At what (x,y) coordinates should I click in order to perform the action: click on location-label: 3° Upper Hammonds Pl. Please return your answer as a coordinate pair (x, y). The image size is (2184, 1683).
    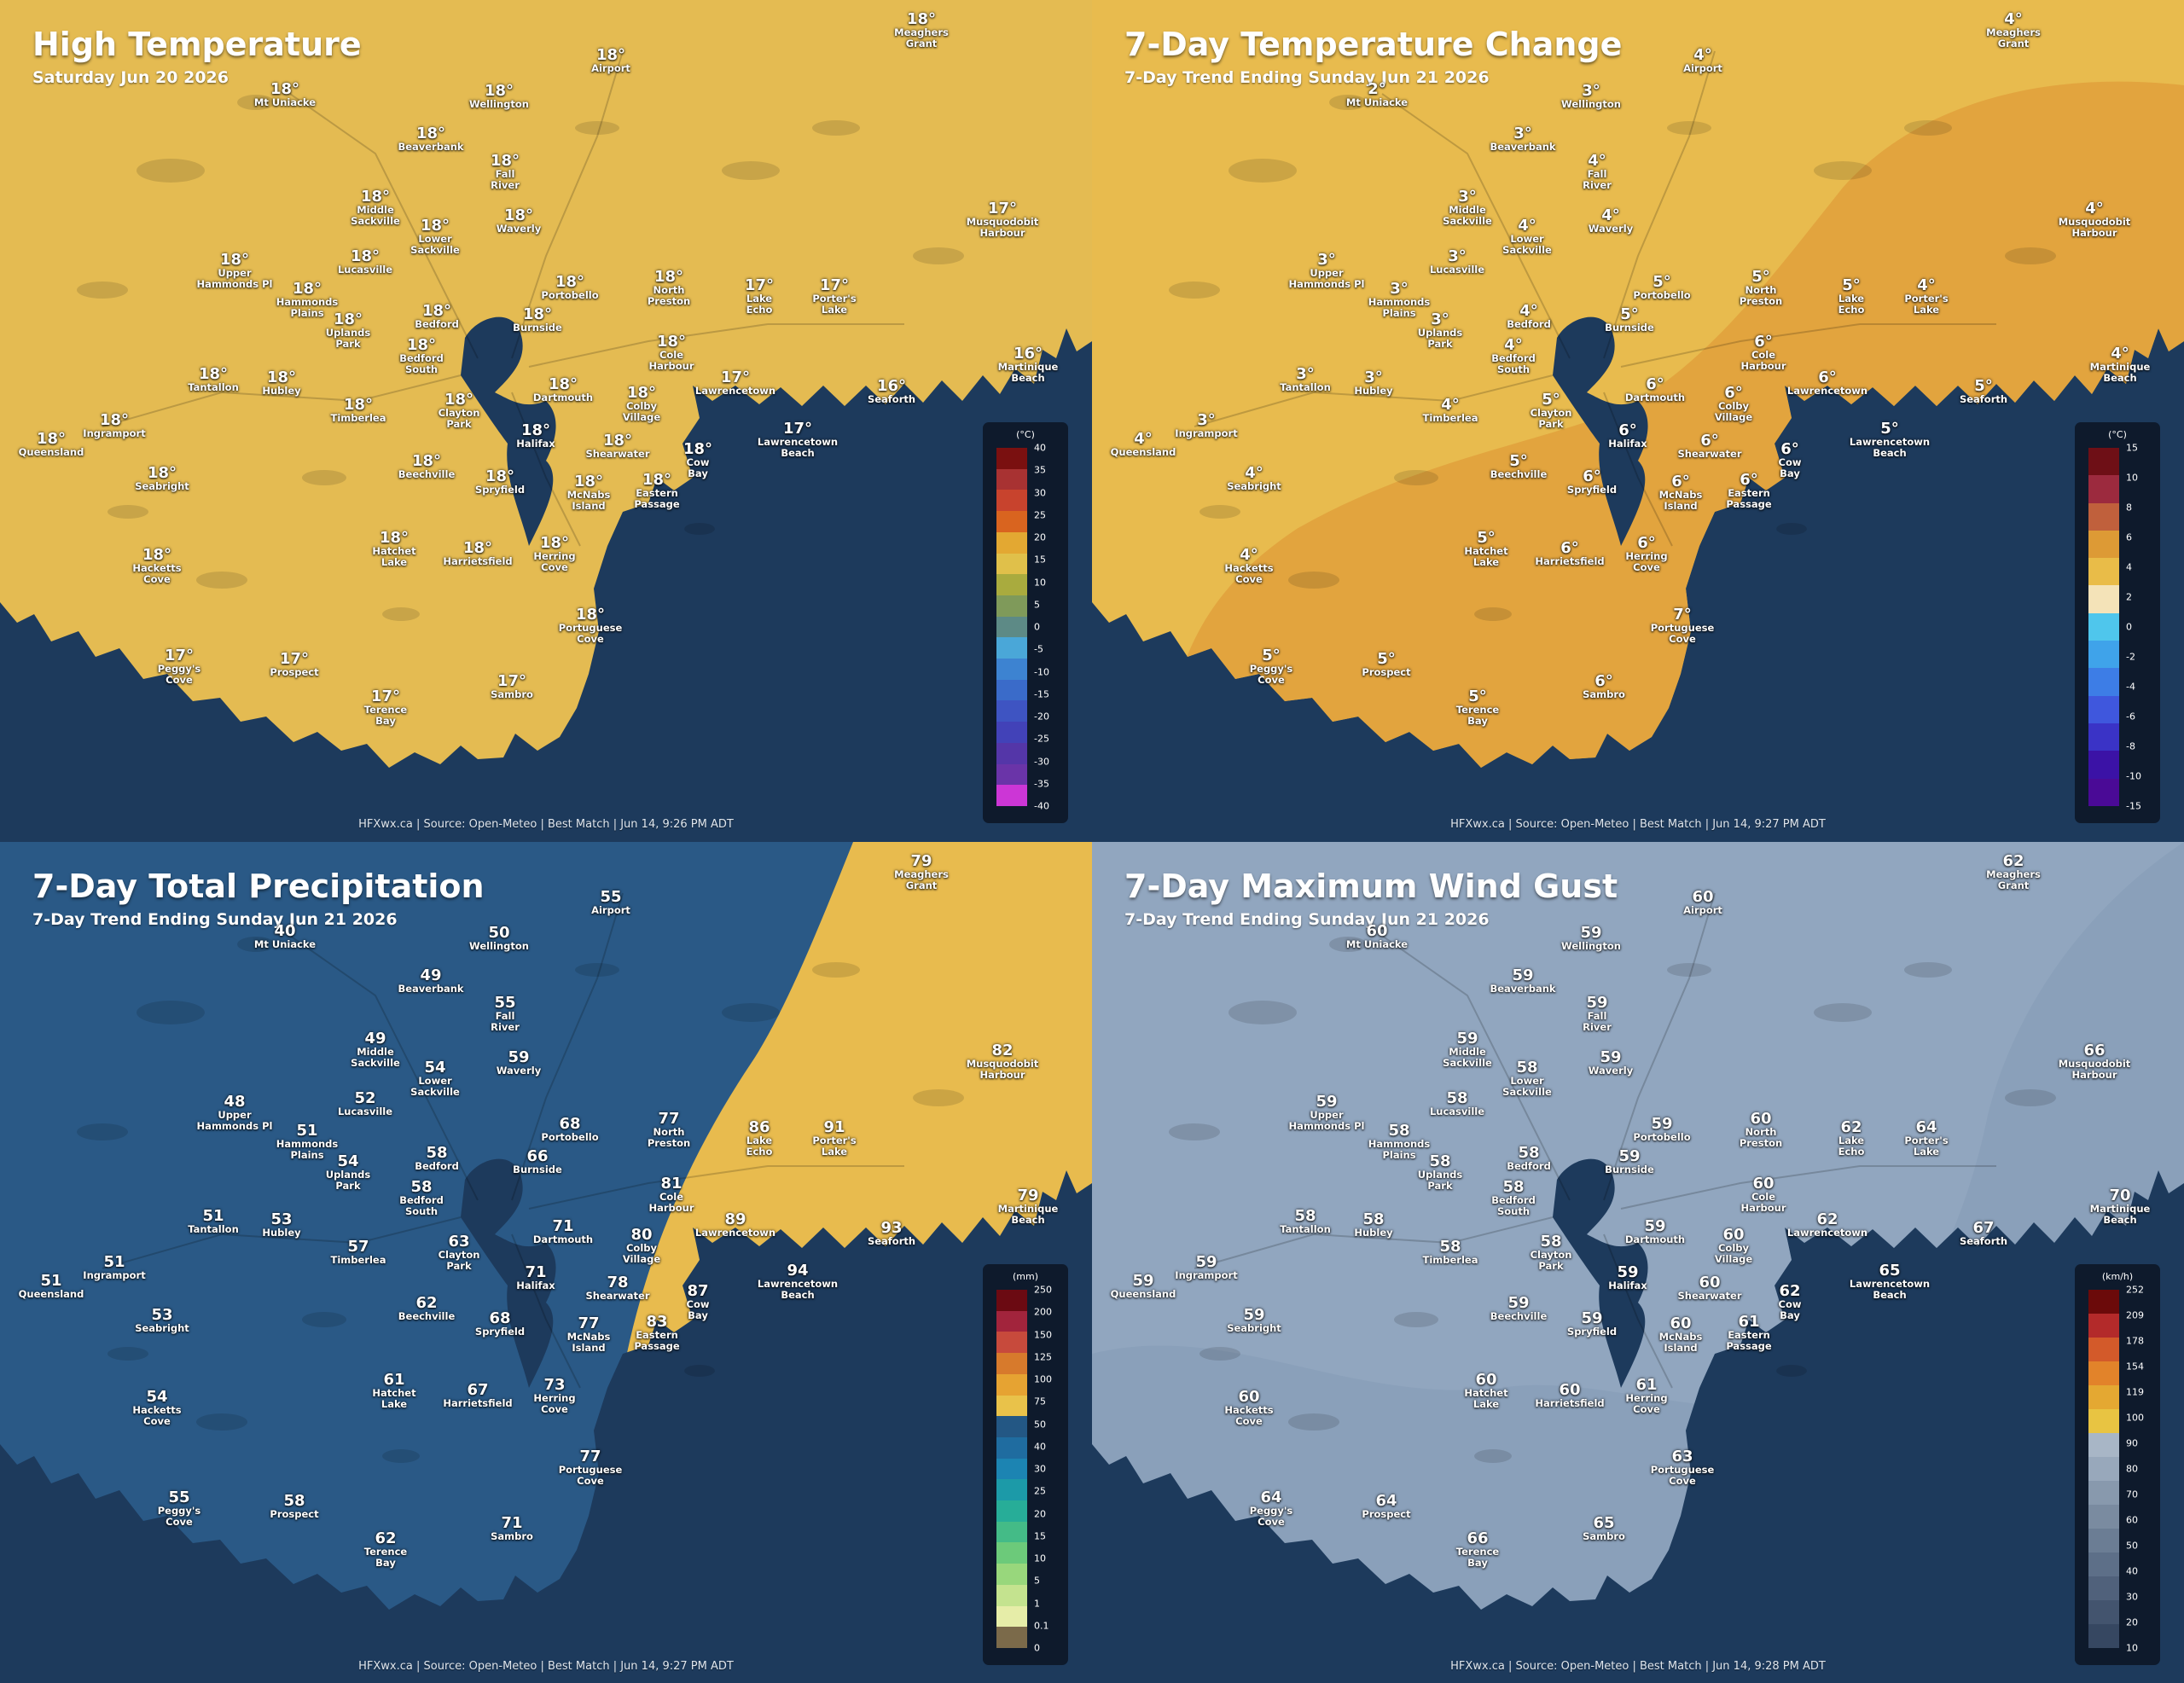
    Looking at the image, I should click on (1327, 270).